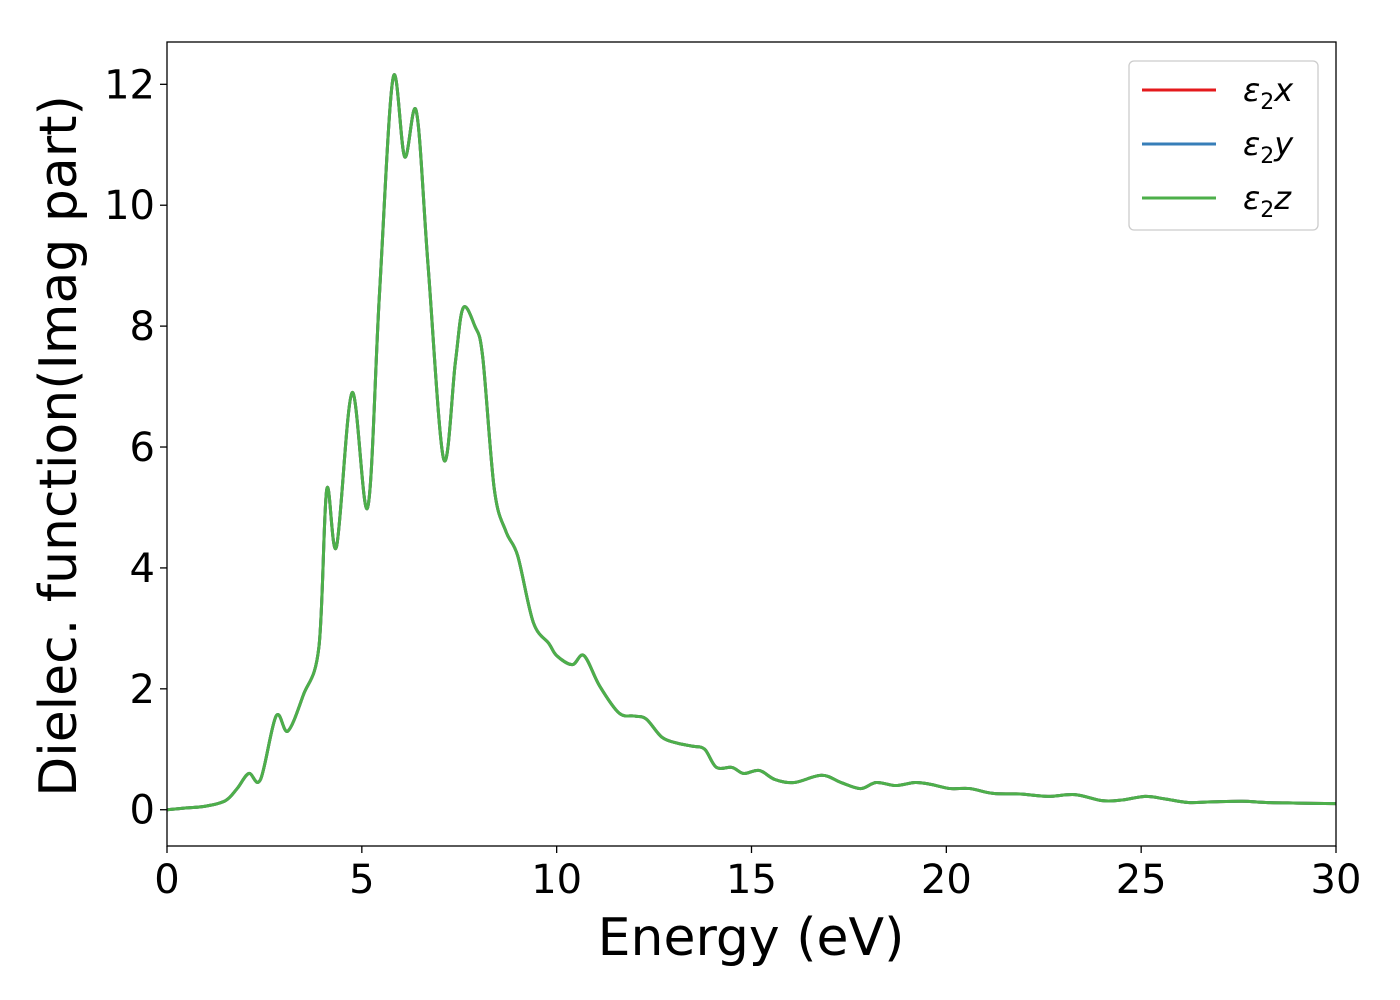  Describe the element at coordinates (946, 880) in the screenshot. I see `x-tick-label: 20` at that location.